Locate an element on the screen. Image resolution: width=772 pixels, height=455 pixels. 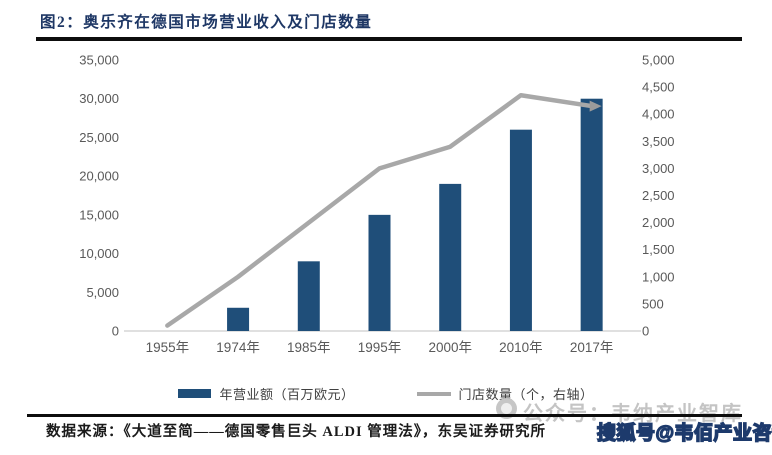
right-axis-tick: 1,500 is located at coordinates (658, 249).